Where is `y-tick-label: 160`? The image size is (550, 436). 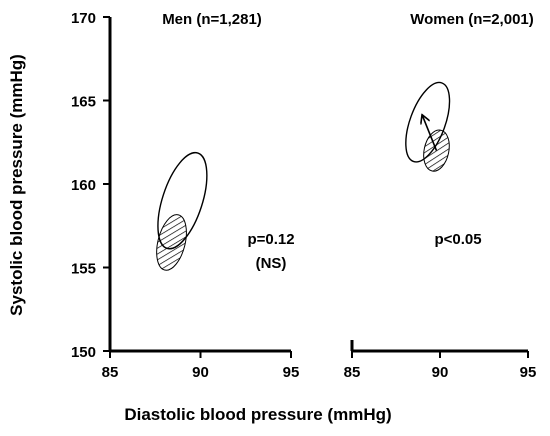 y-tick-label: 160 is located at coordinates (83, 185).